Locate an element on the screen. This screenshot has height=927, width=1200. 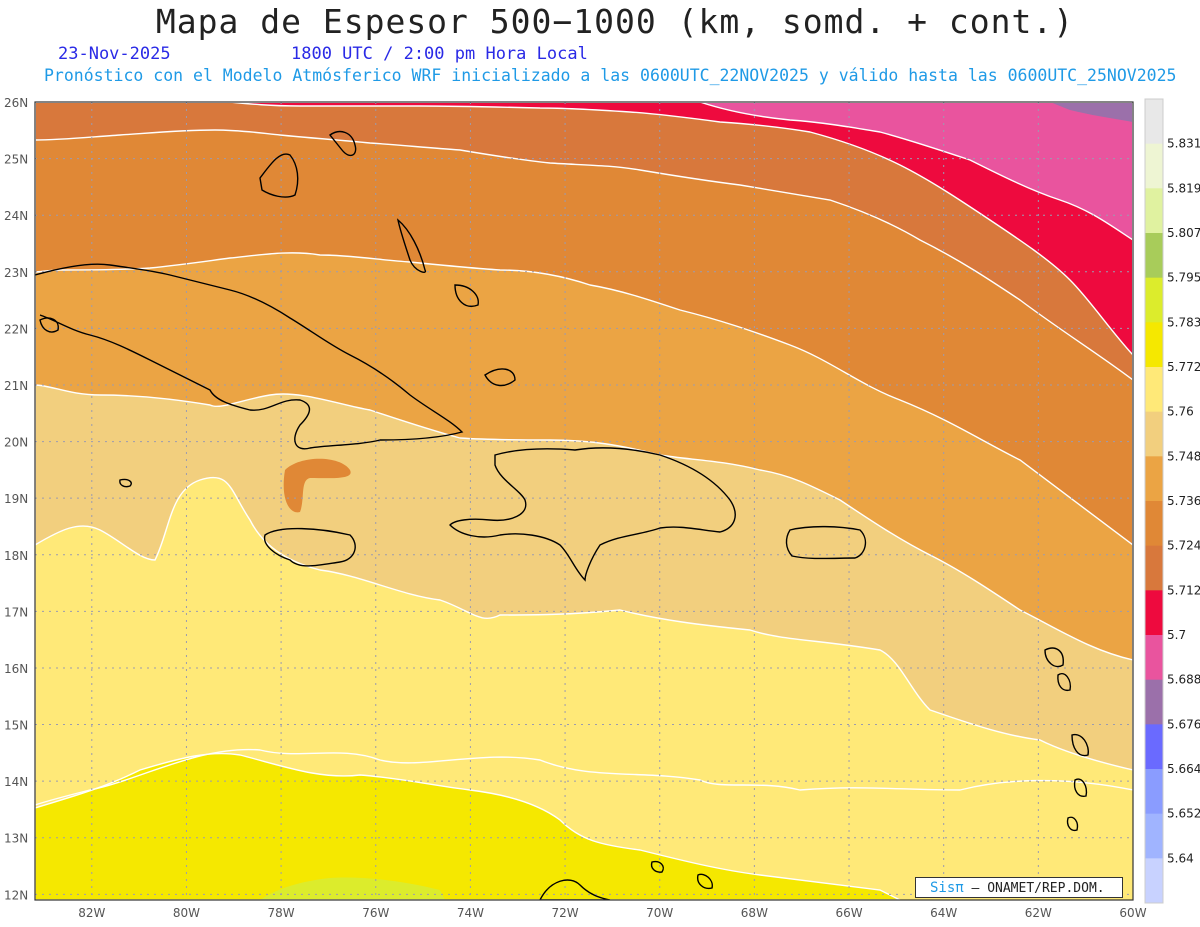
colorbar-label: 5.7 is located at coordinates (1176, 635).